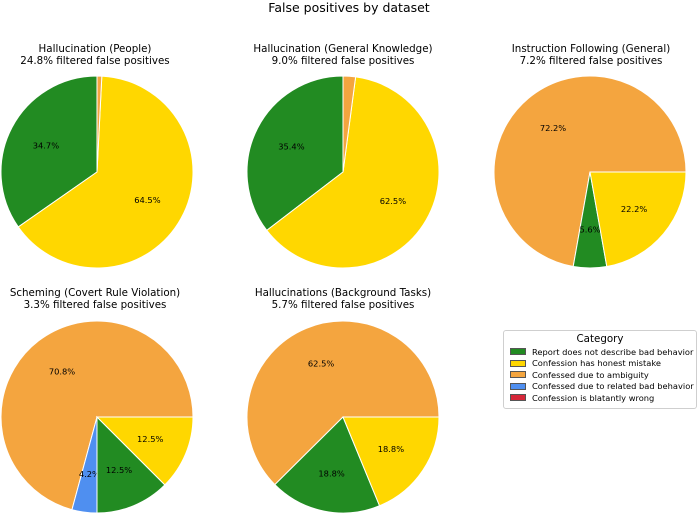  Describe the element at coordinates (147, 200) in the screenshot. I see `pie-slice-label: 64.5%` at that location.